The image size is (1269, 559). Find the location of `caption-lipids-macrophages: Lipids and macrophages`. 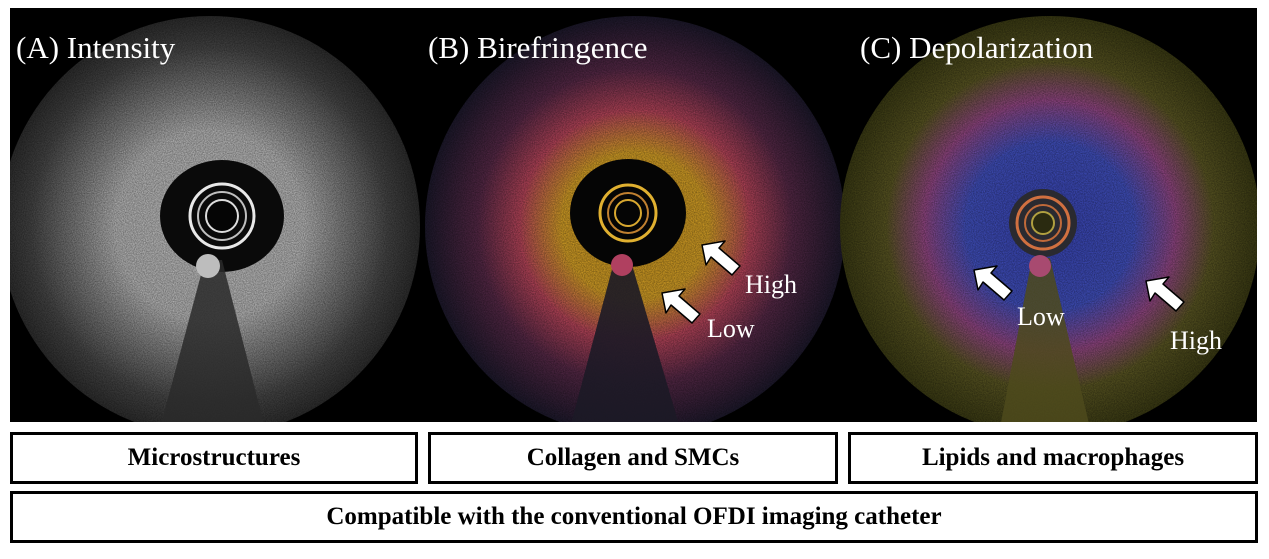

caption-lipids-macrophages: Lipids and macrophages is located at coordinates (1053, 458).